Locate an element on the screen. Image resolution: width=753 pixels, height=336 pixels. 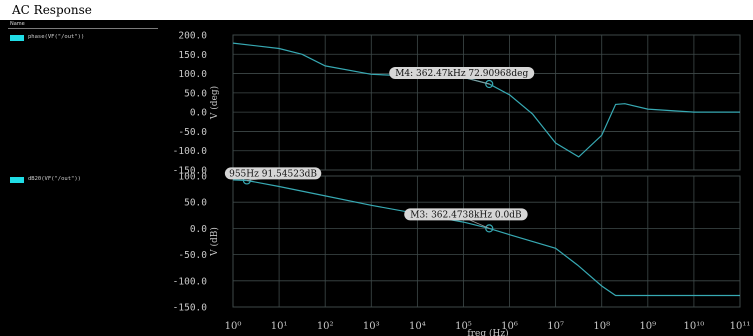
marker-label: M4: 362.47kHz 72.90968deg is located at coordinates (461, 74).